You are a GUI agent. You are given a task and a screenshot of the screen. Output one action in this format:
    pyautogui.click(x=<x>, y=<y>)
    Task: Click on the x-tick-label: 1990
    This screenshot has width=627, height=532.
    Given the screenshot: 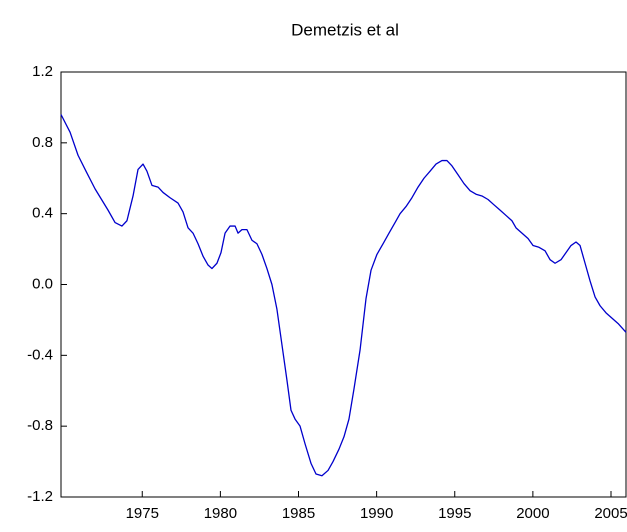 What is the action you would take?
    pyautogui.click(x=376, y=513)
    